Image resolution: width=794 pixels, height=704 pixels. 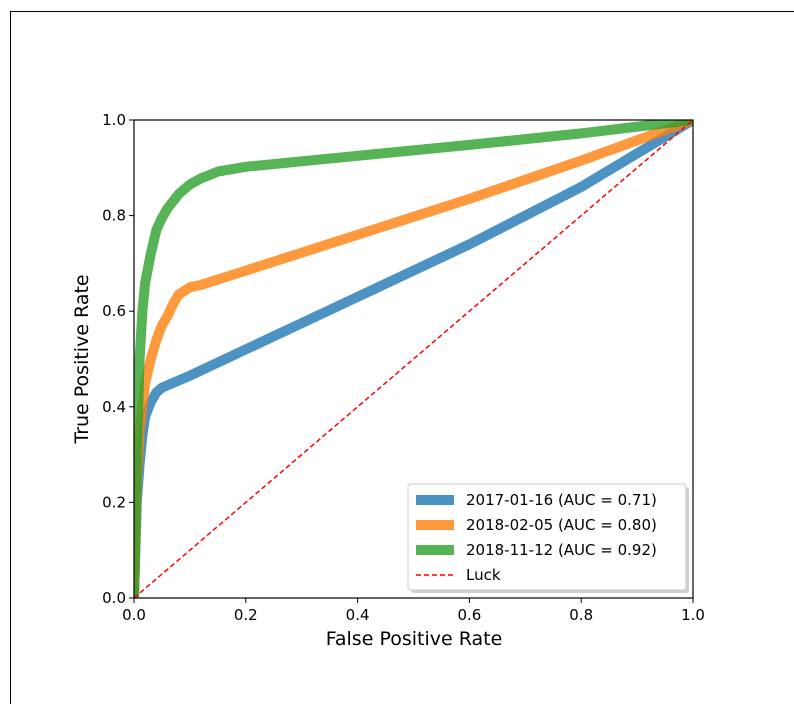 What do you see at coordinates (358, 615) in the screenshot?
I see `x-tick-label: 0.4` at bounding box center [358, 615].